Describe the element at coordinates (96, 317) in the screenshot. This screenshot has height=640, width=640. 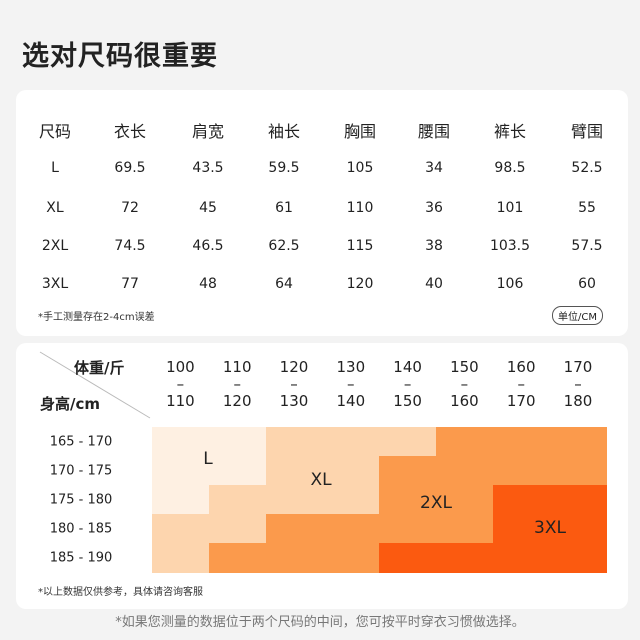
I see `table-note: *手工测量存在2-4cm误差` at that location.